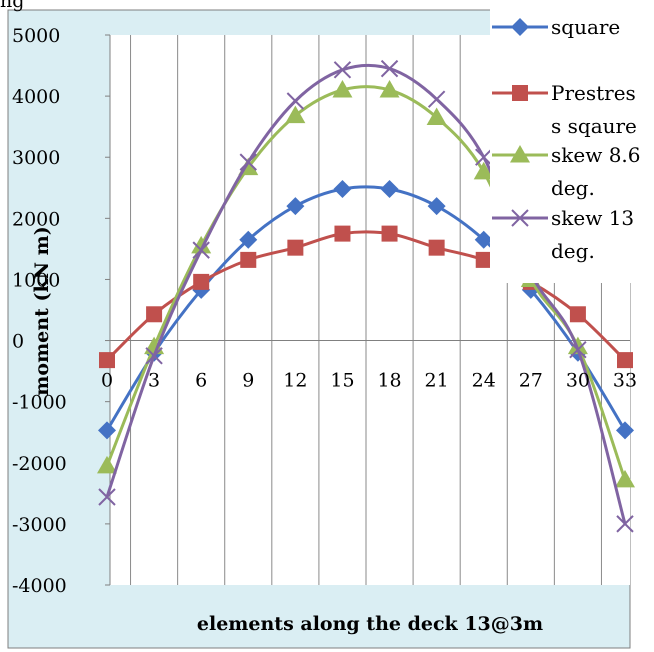  What do you see at coordinates (201, 381) in the screenshot?
I see `x-tick-label: 6` at bounding box center [201, 381].